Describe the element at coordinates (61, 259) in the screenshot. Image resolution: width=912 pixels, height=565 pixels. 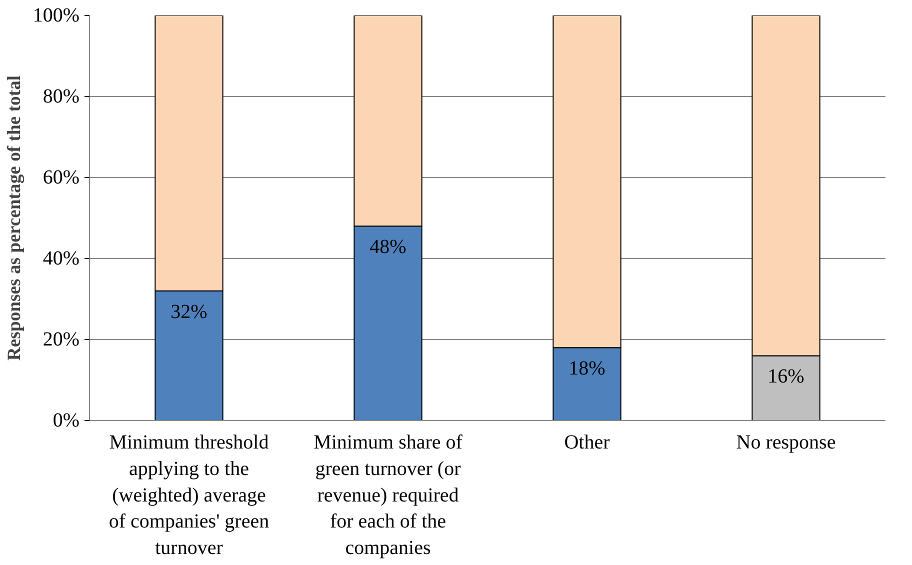
I see `y-tick-label: 40%` at that location.